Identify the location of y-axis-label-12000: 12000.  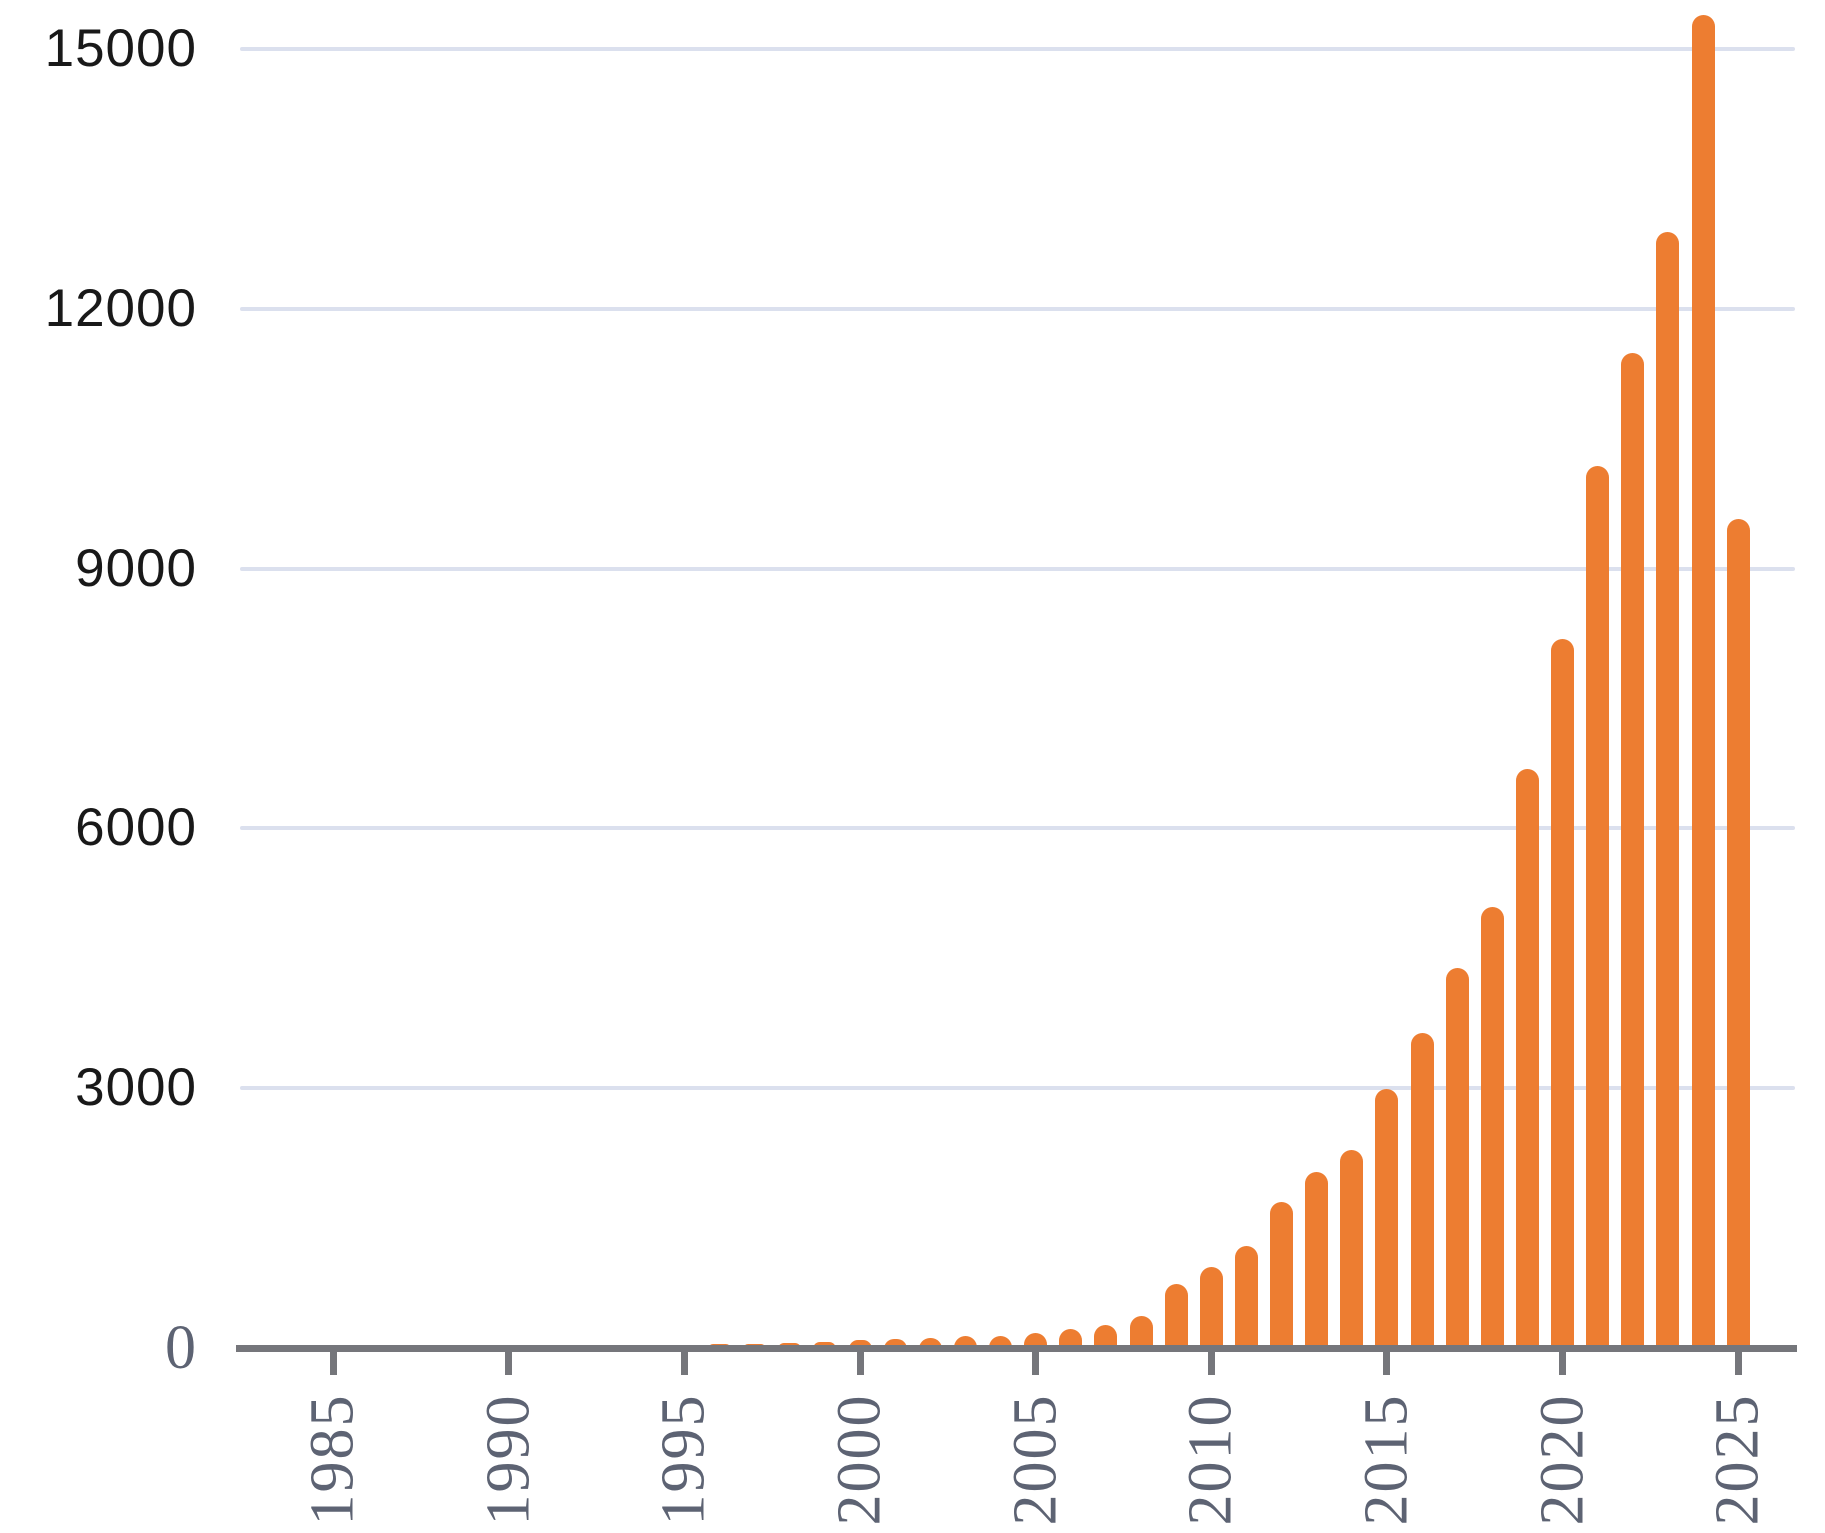
(120, 308).